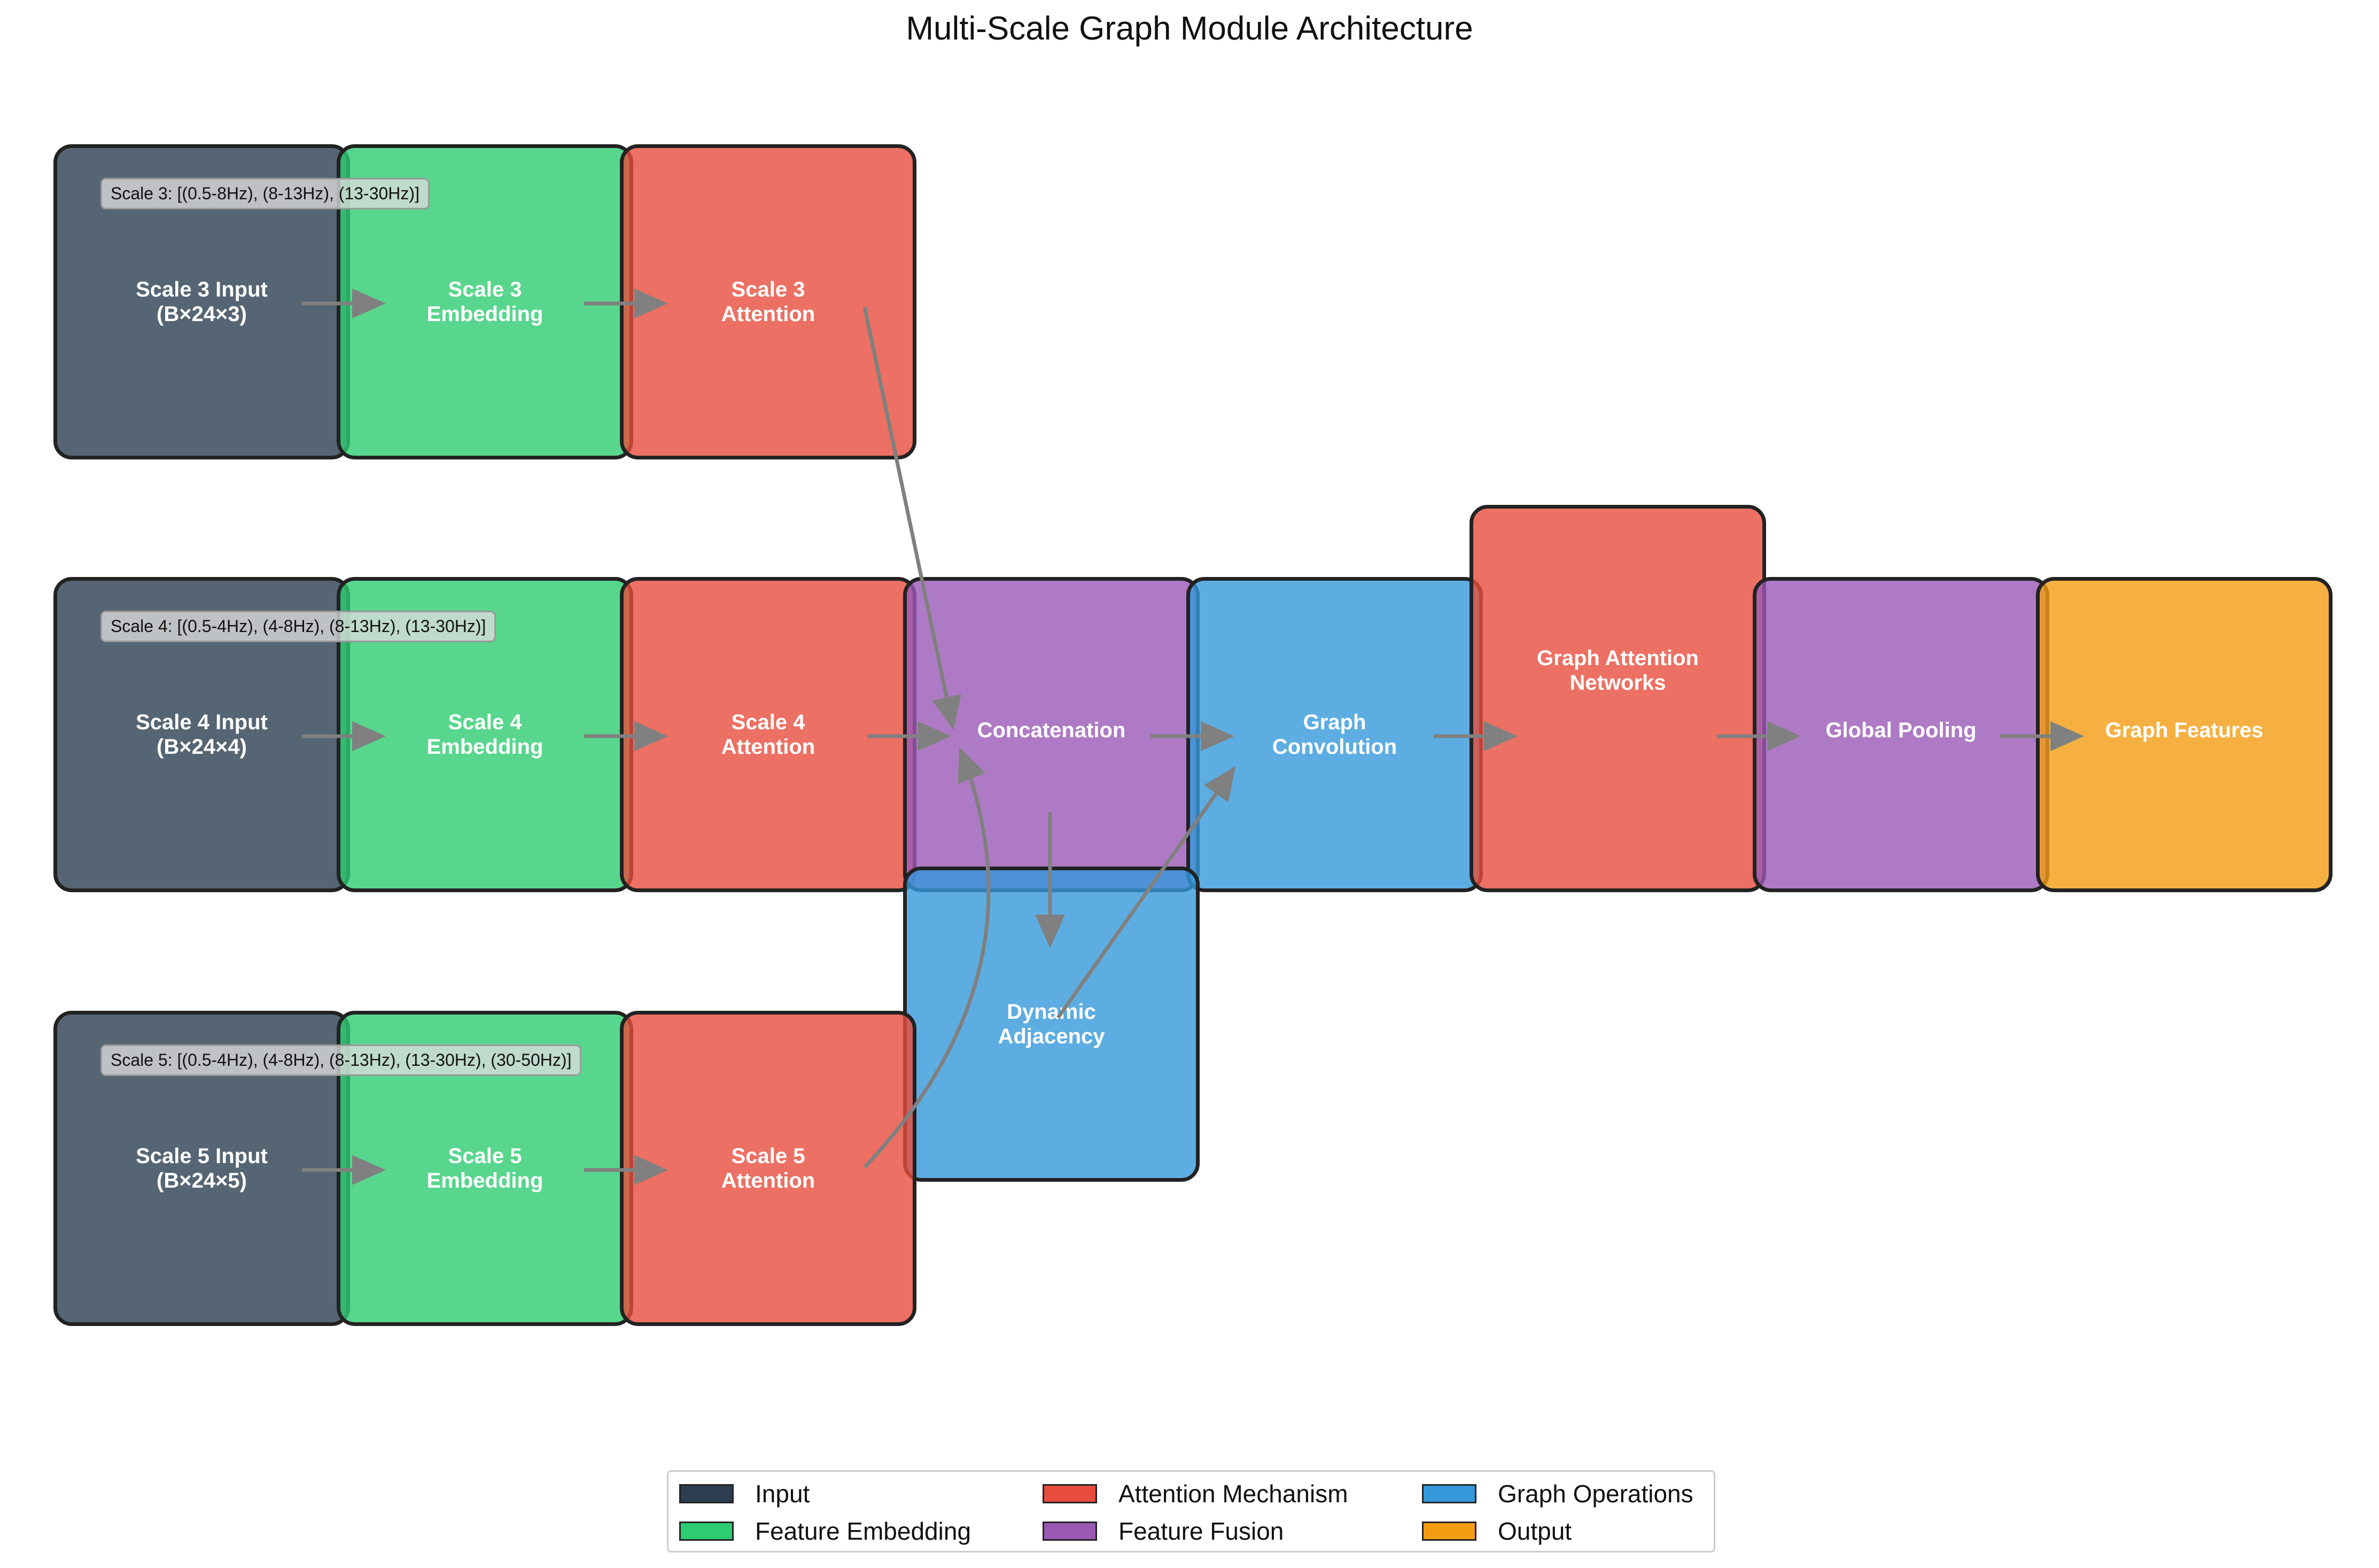  I want to click on legend-label-attention-mechanism: Attention Mechanism, so click(1233, 1494).